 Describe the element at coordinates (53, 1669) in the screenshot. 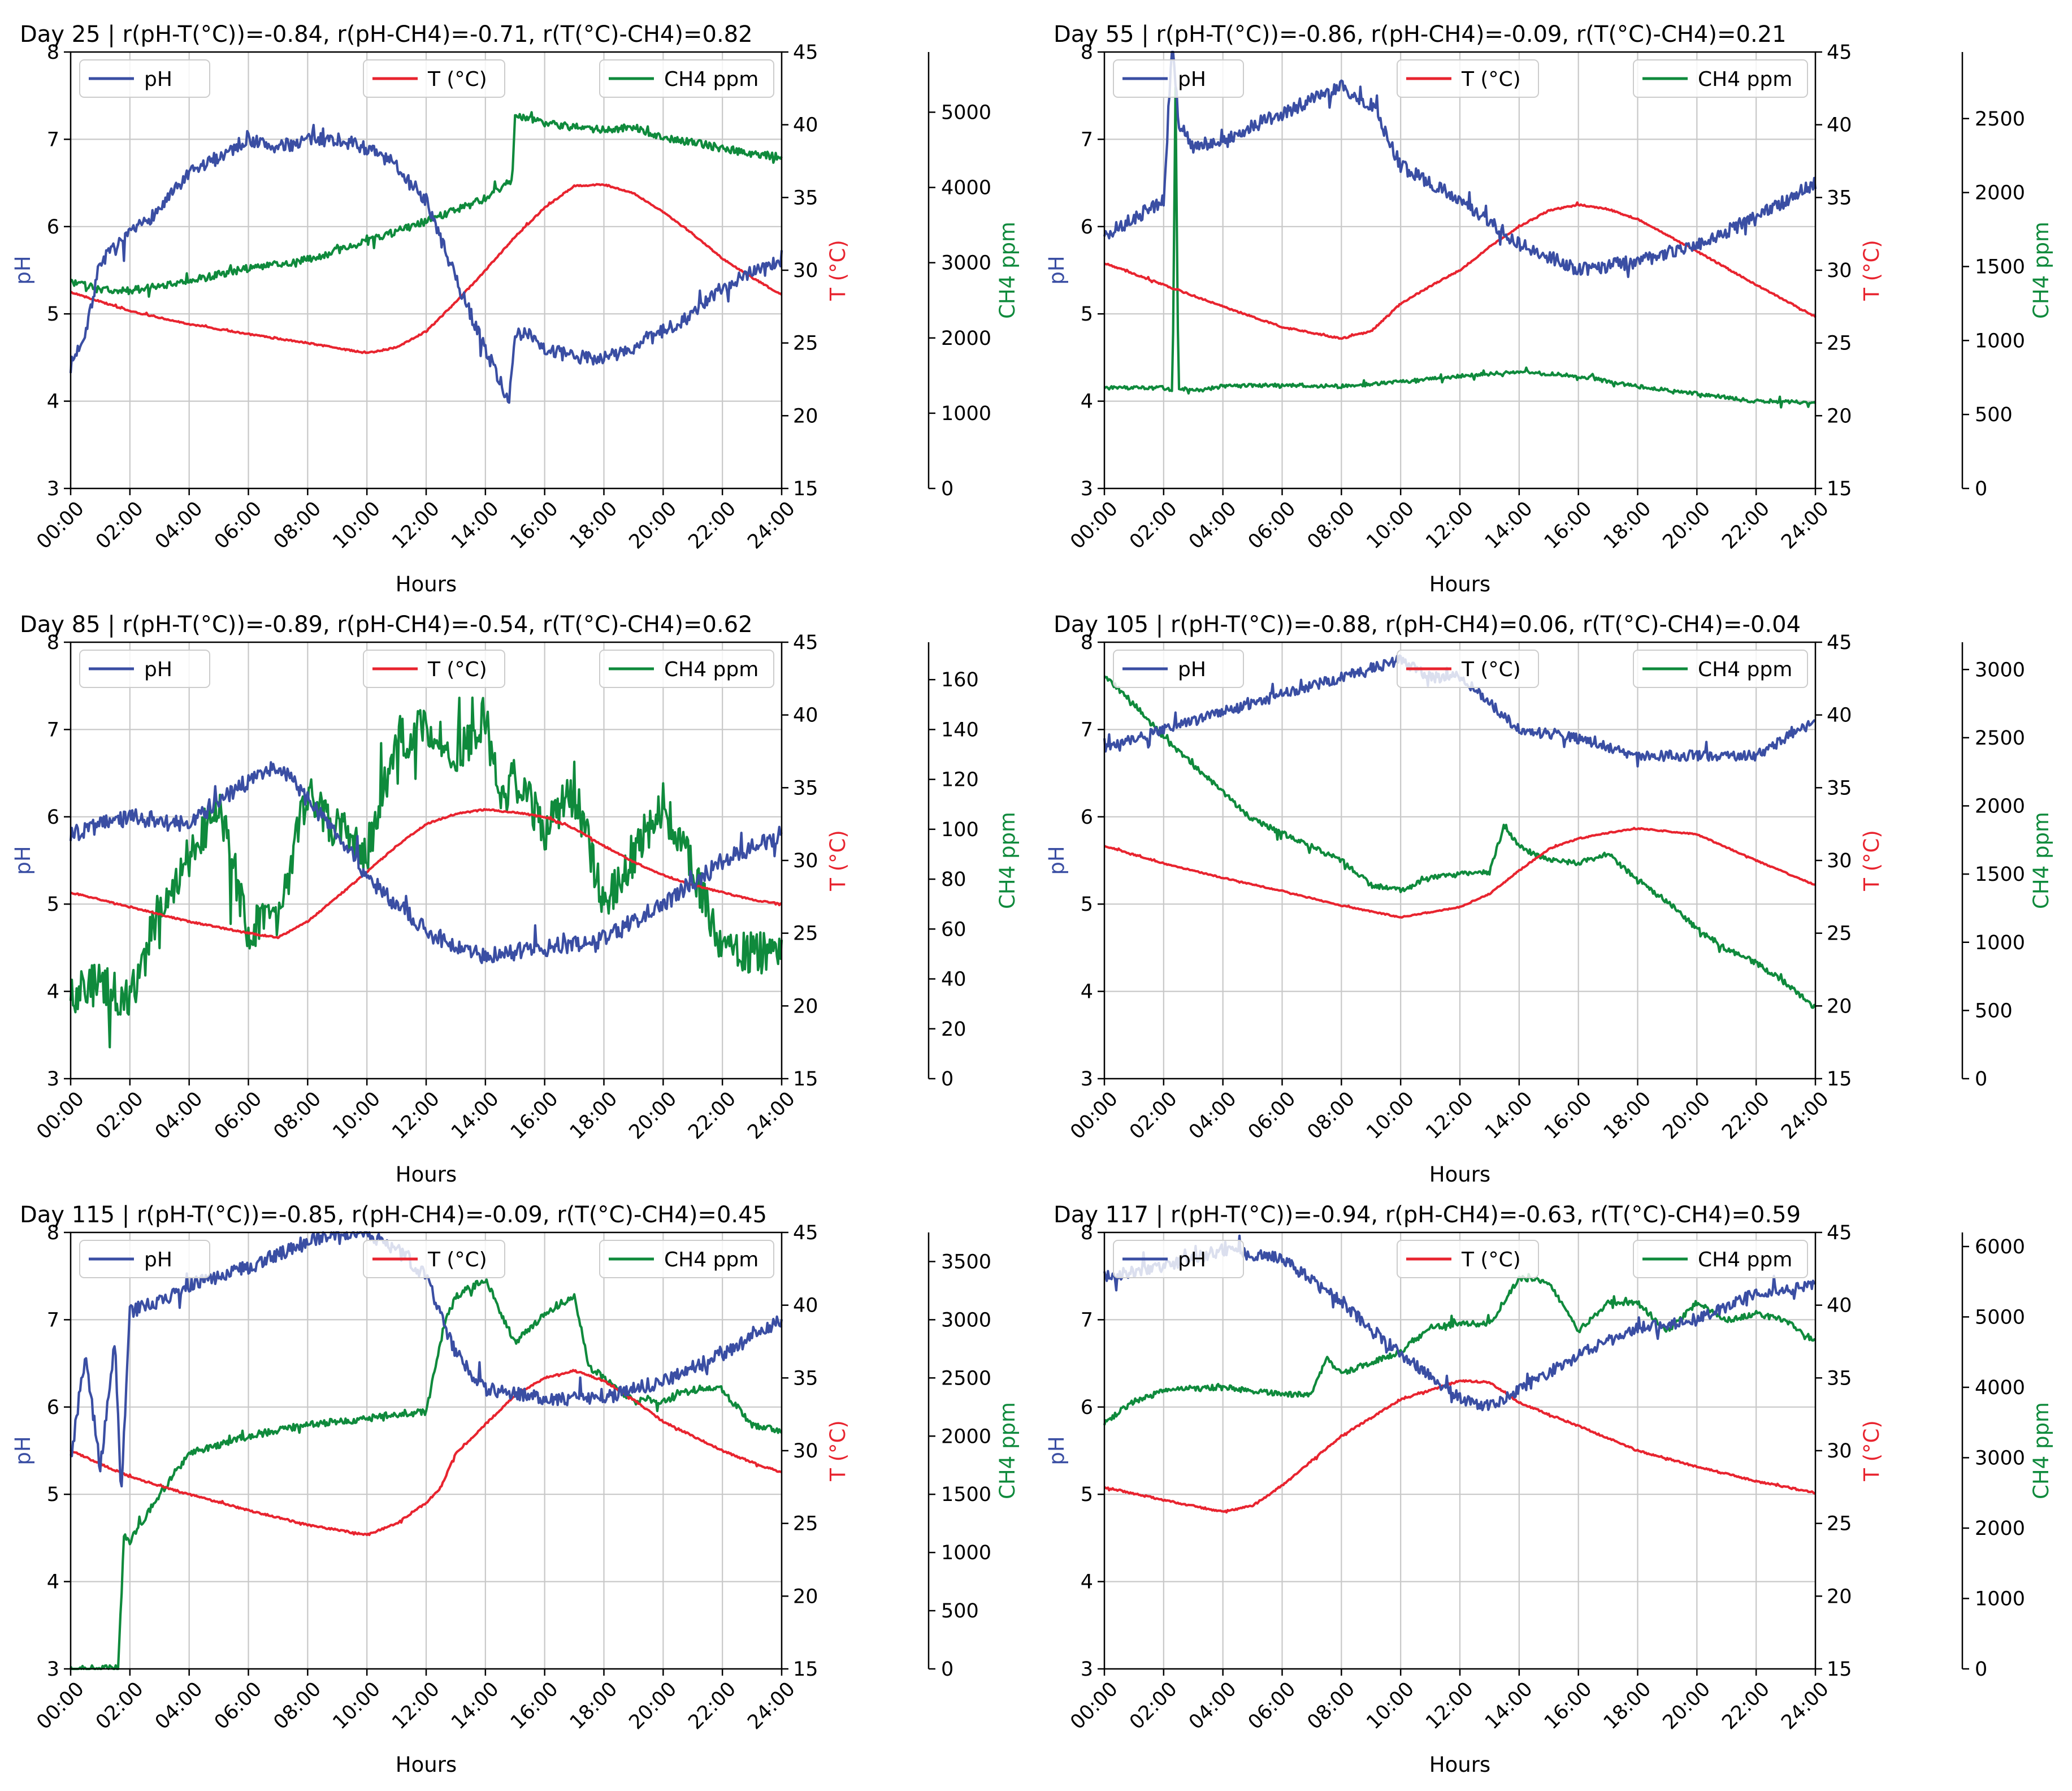

I see `ph-tick-label: 3` at that location.